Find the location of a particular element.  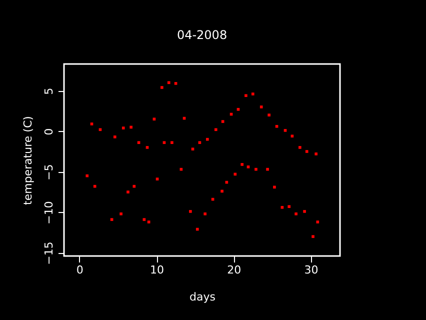

y-tick-label: −5 is located at coordinates (49, 172).